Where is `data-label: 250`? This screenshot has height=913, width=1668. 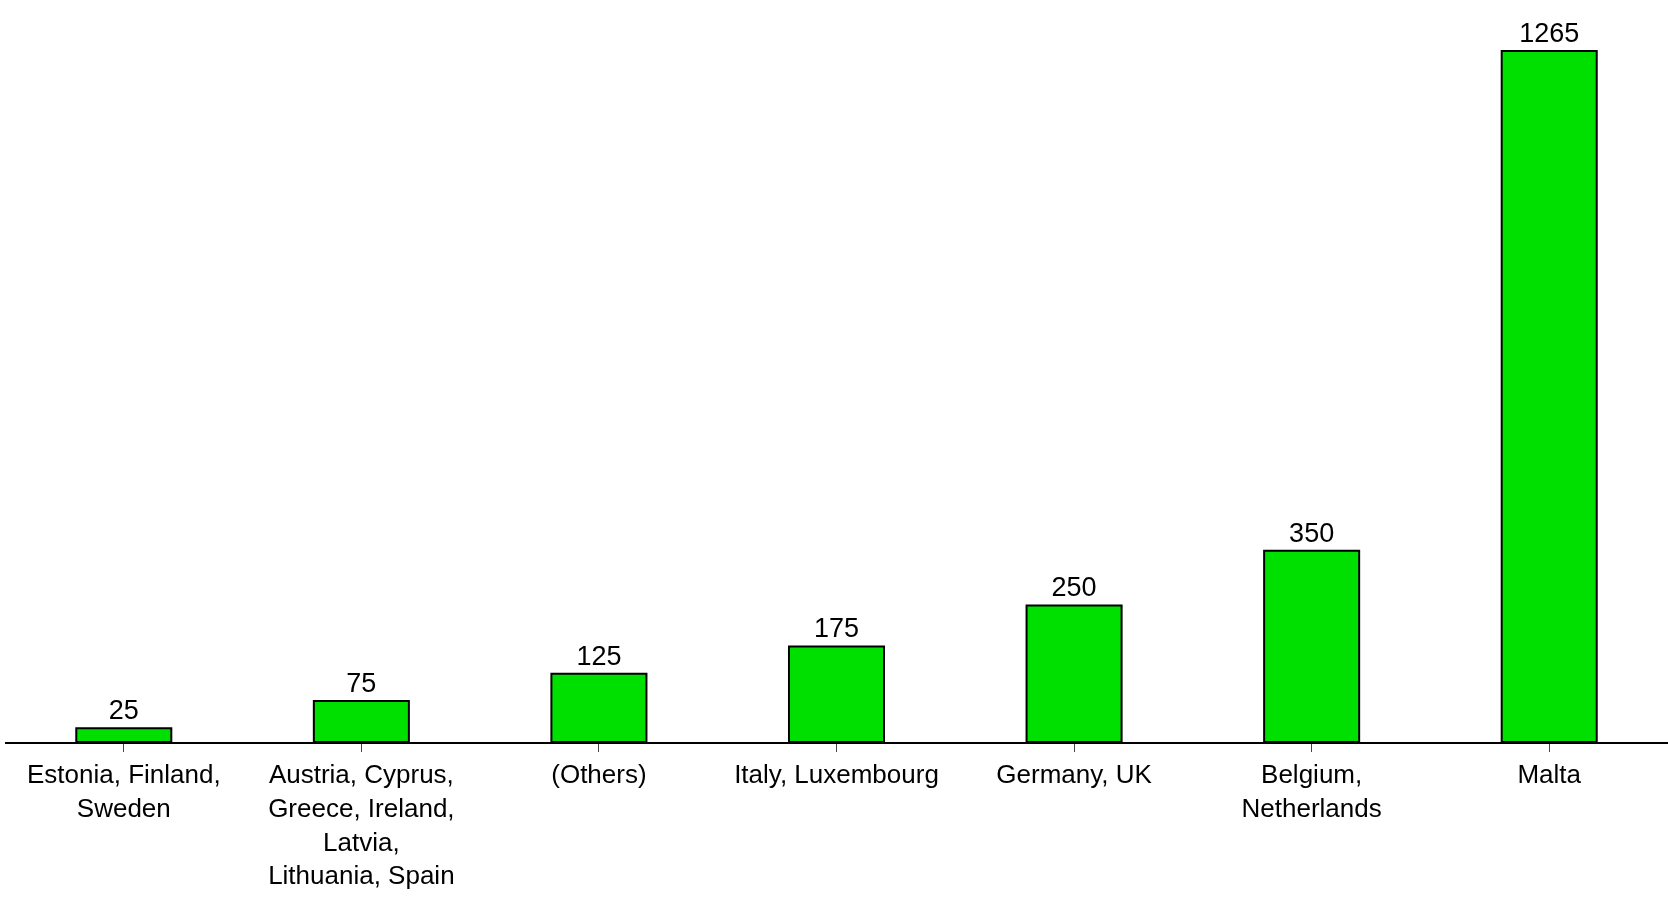
data-label: 250 is located at coordinates (1074, 587).